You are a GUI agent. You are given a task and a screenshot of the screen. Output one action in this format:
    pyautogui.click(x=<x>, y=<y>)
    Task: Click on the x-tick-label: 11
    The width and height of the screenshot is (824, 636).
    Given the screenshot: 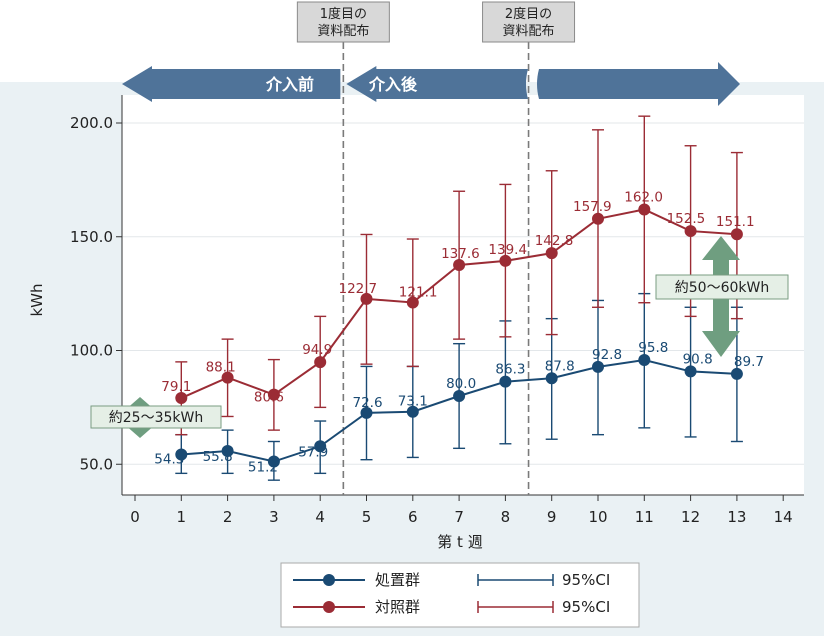 What is the action you would take?
    pyautogui.click(x=644, y=517)
    